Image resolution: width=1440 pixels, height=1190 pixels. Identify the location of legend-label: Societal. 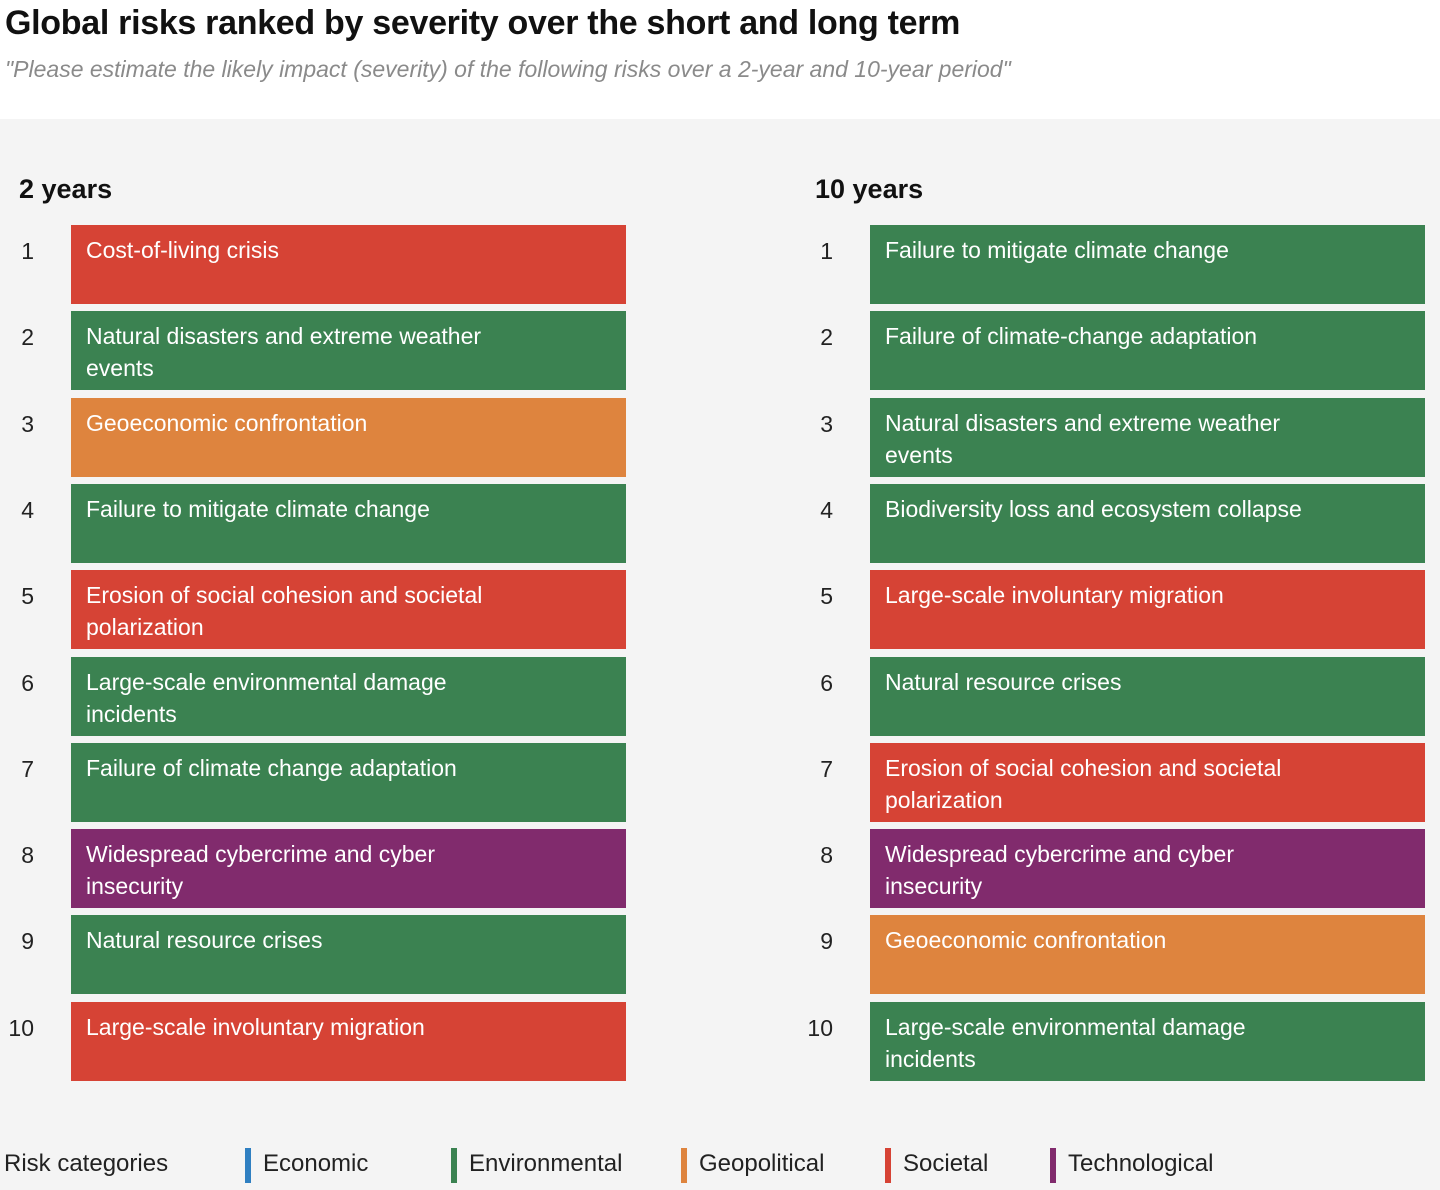
(946, 1163).